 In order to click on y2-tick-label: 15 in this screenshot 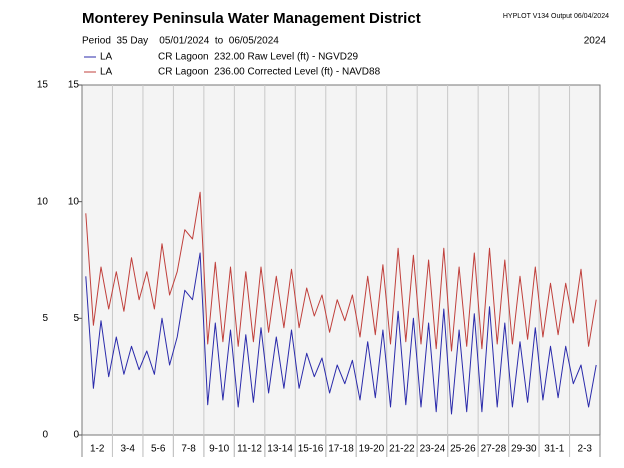, I will do `click(74, 85)`.